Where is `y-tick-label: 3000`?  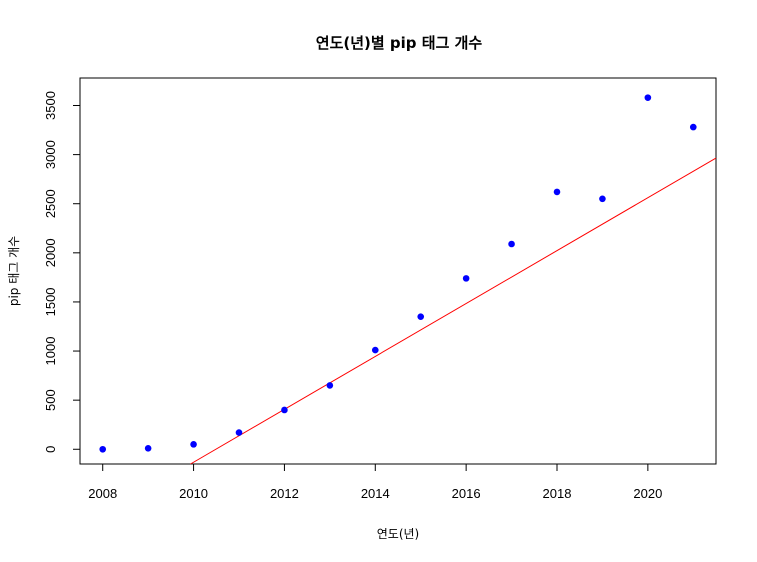 y-tick-label: 3000 is located at coordinates (50, 154).